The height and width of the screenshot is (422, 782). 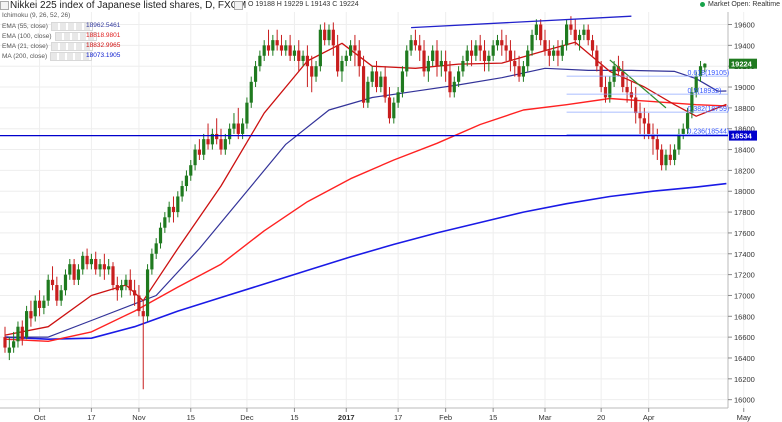 I want to click on y-tick-label: 19400, so click(x=744, y=45).